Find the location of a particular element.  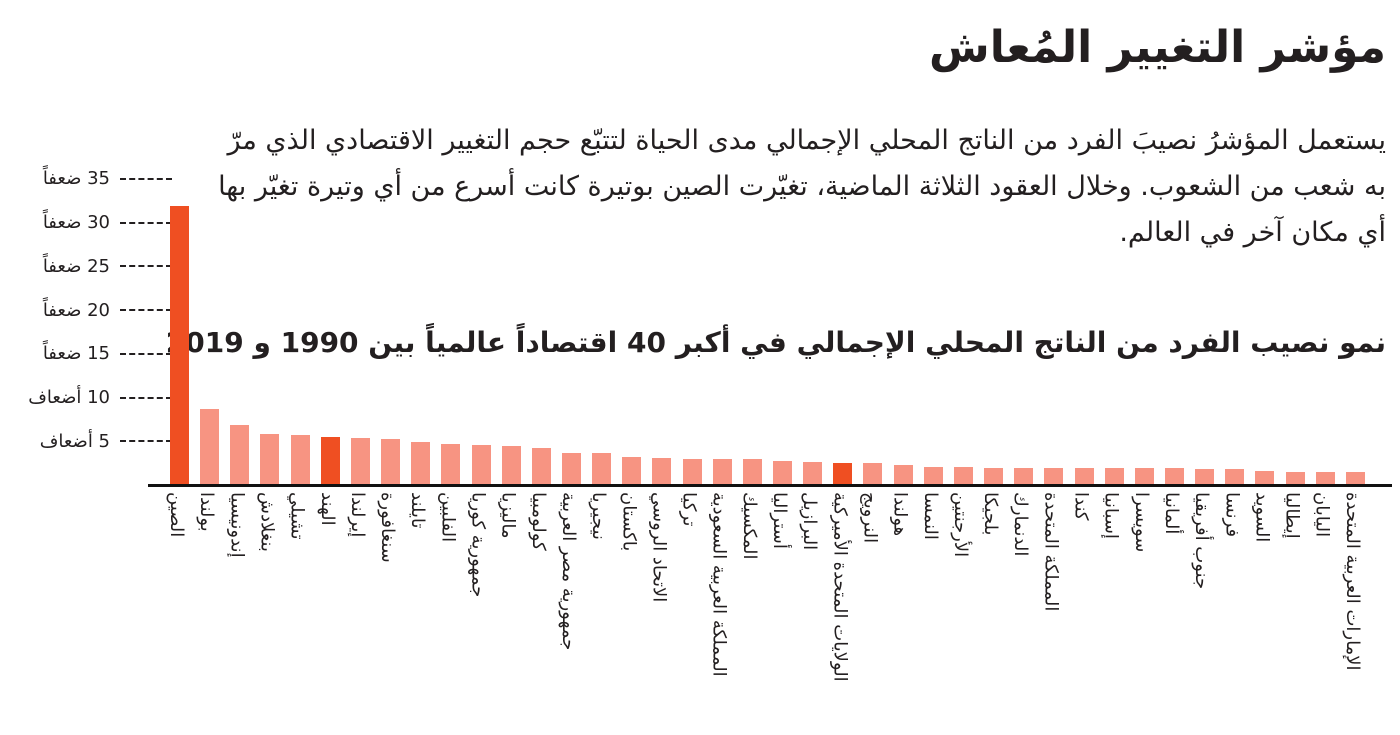

x-tick-label: تايلند is located at coordinates (422, 612).